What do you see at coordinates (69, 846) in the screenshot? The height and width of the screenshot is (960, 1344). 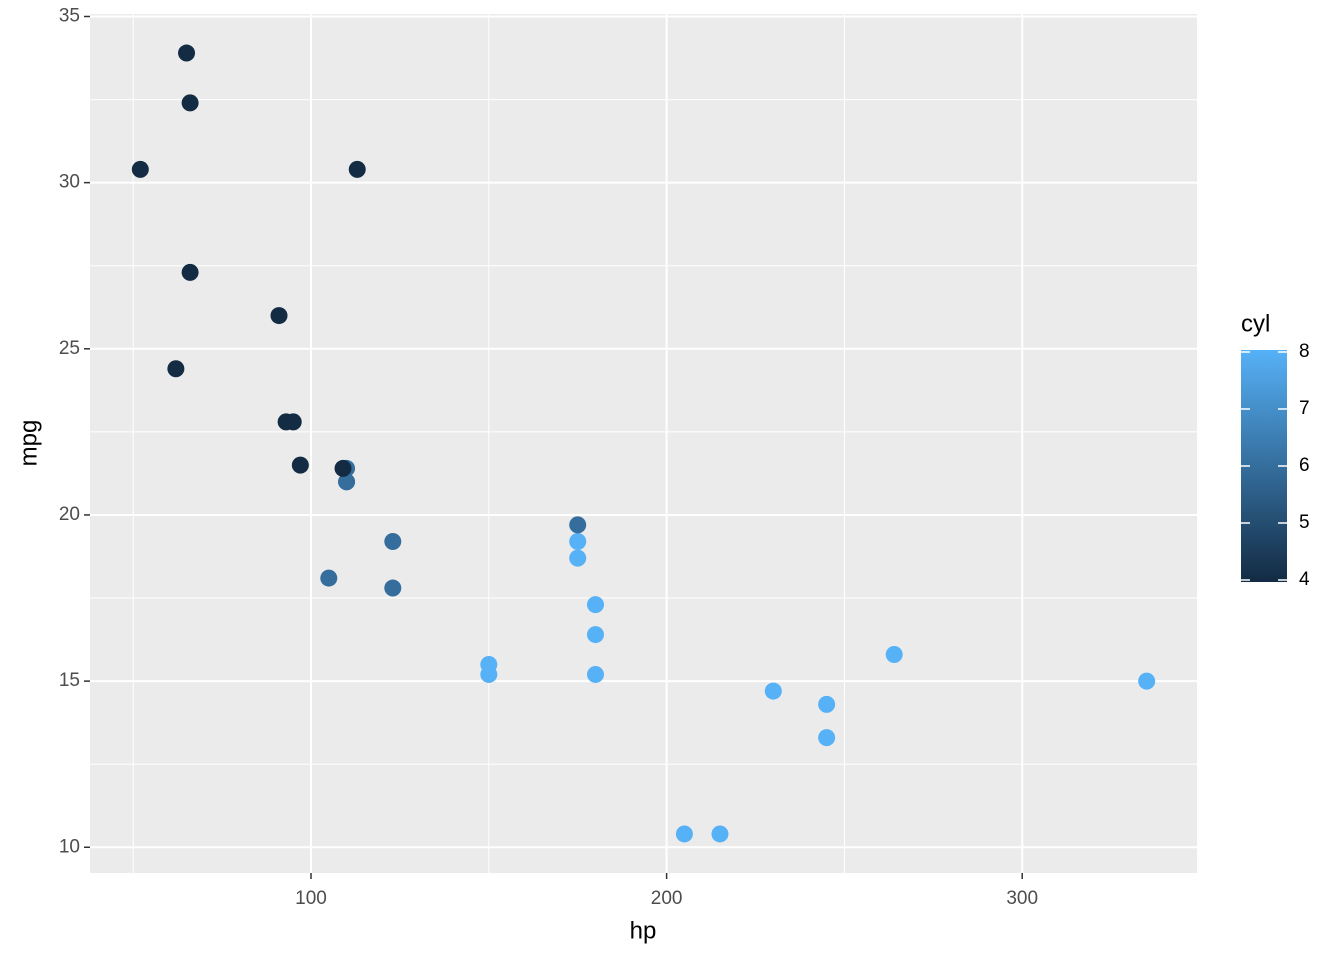 I see `y-tick-label: 10` at bounding box center [69, 846].